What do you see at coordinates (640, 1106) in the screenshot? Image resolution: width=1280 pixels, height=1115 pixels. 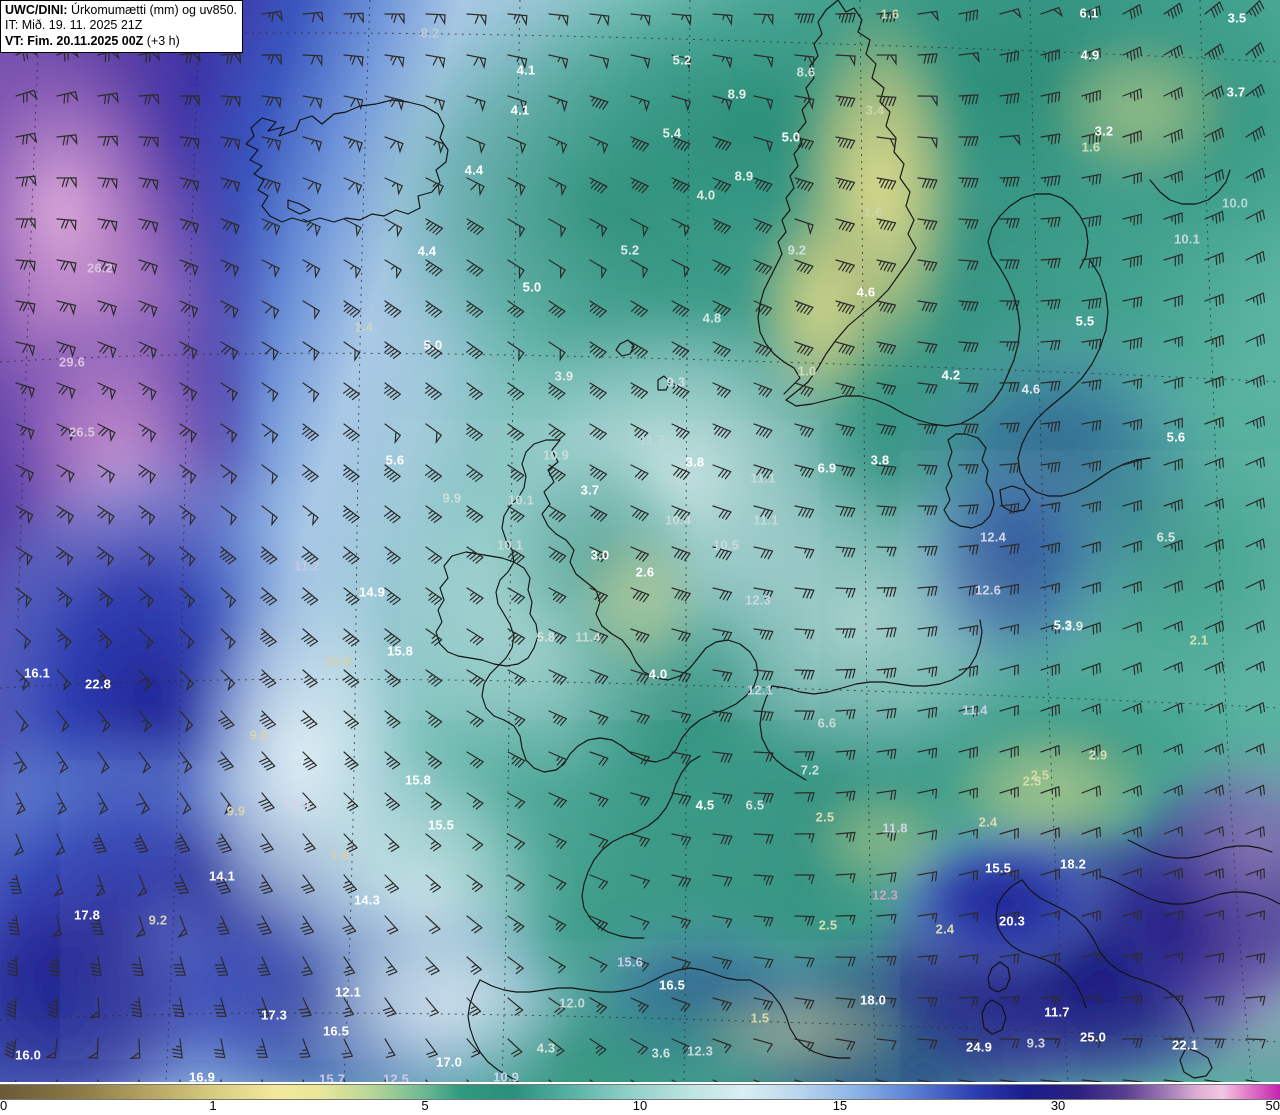 I see `colorbar-ticks: 0 1 5 10 15 30 50` at bounding box center [640, 1106].